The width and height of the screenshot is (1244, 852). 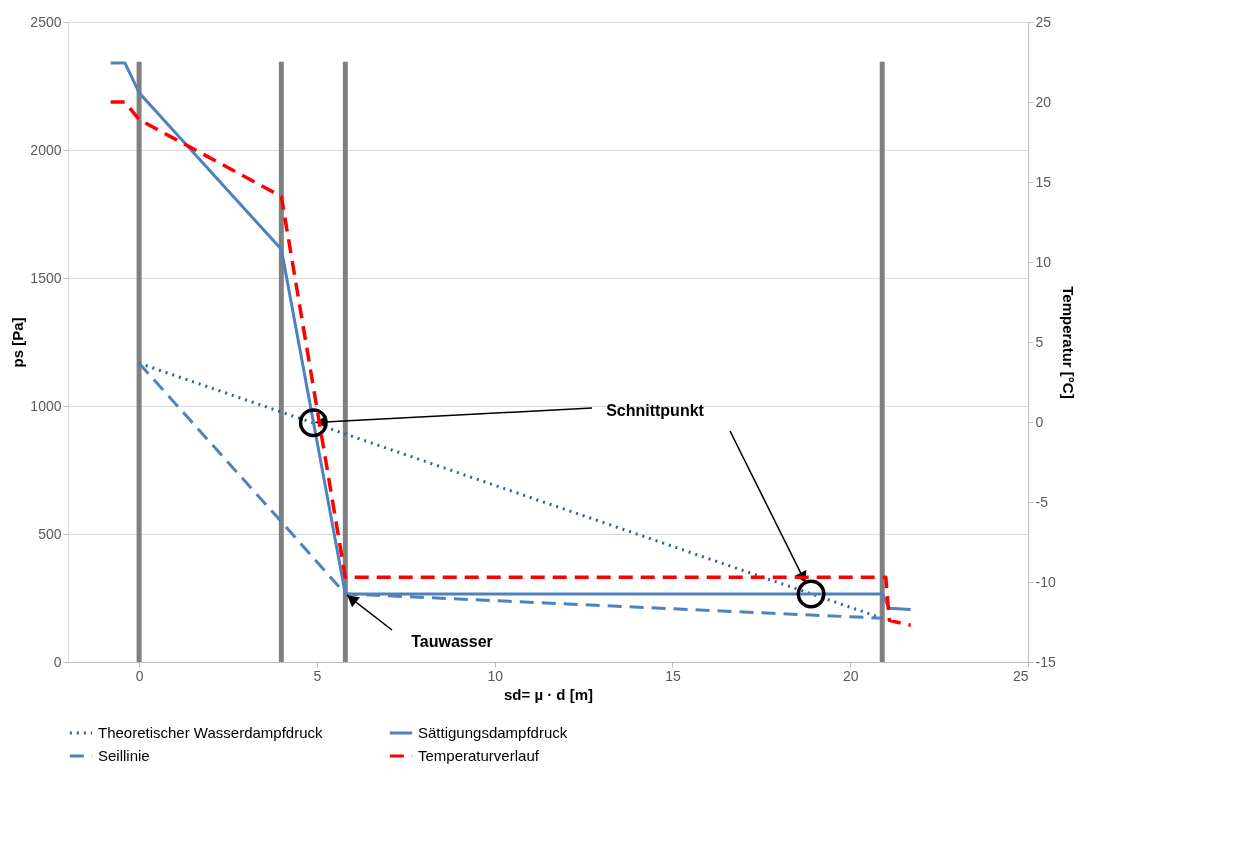 What do you see at coordinates (211, 732) in the screenshot?
I see `legend-label: Theoretischer Wasserdampfdruck` at bounding box center [211, 732].